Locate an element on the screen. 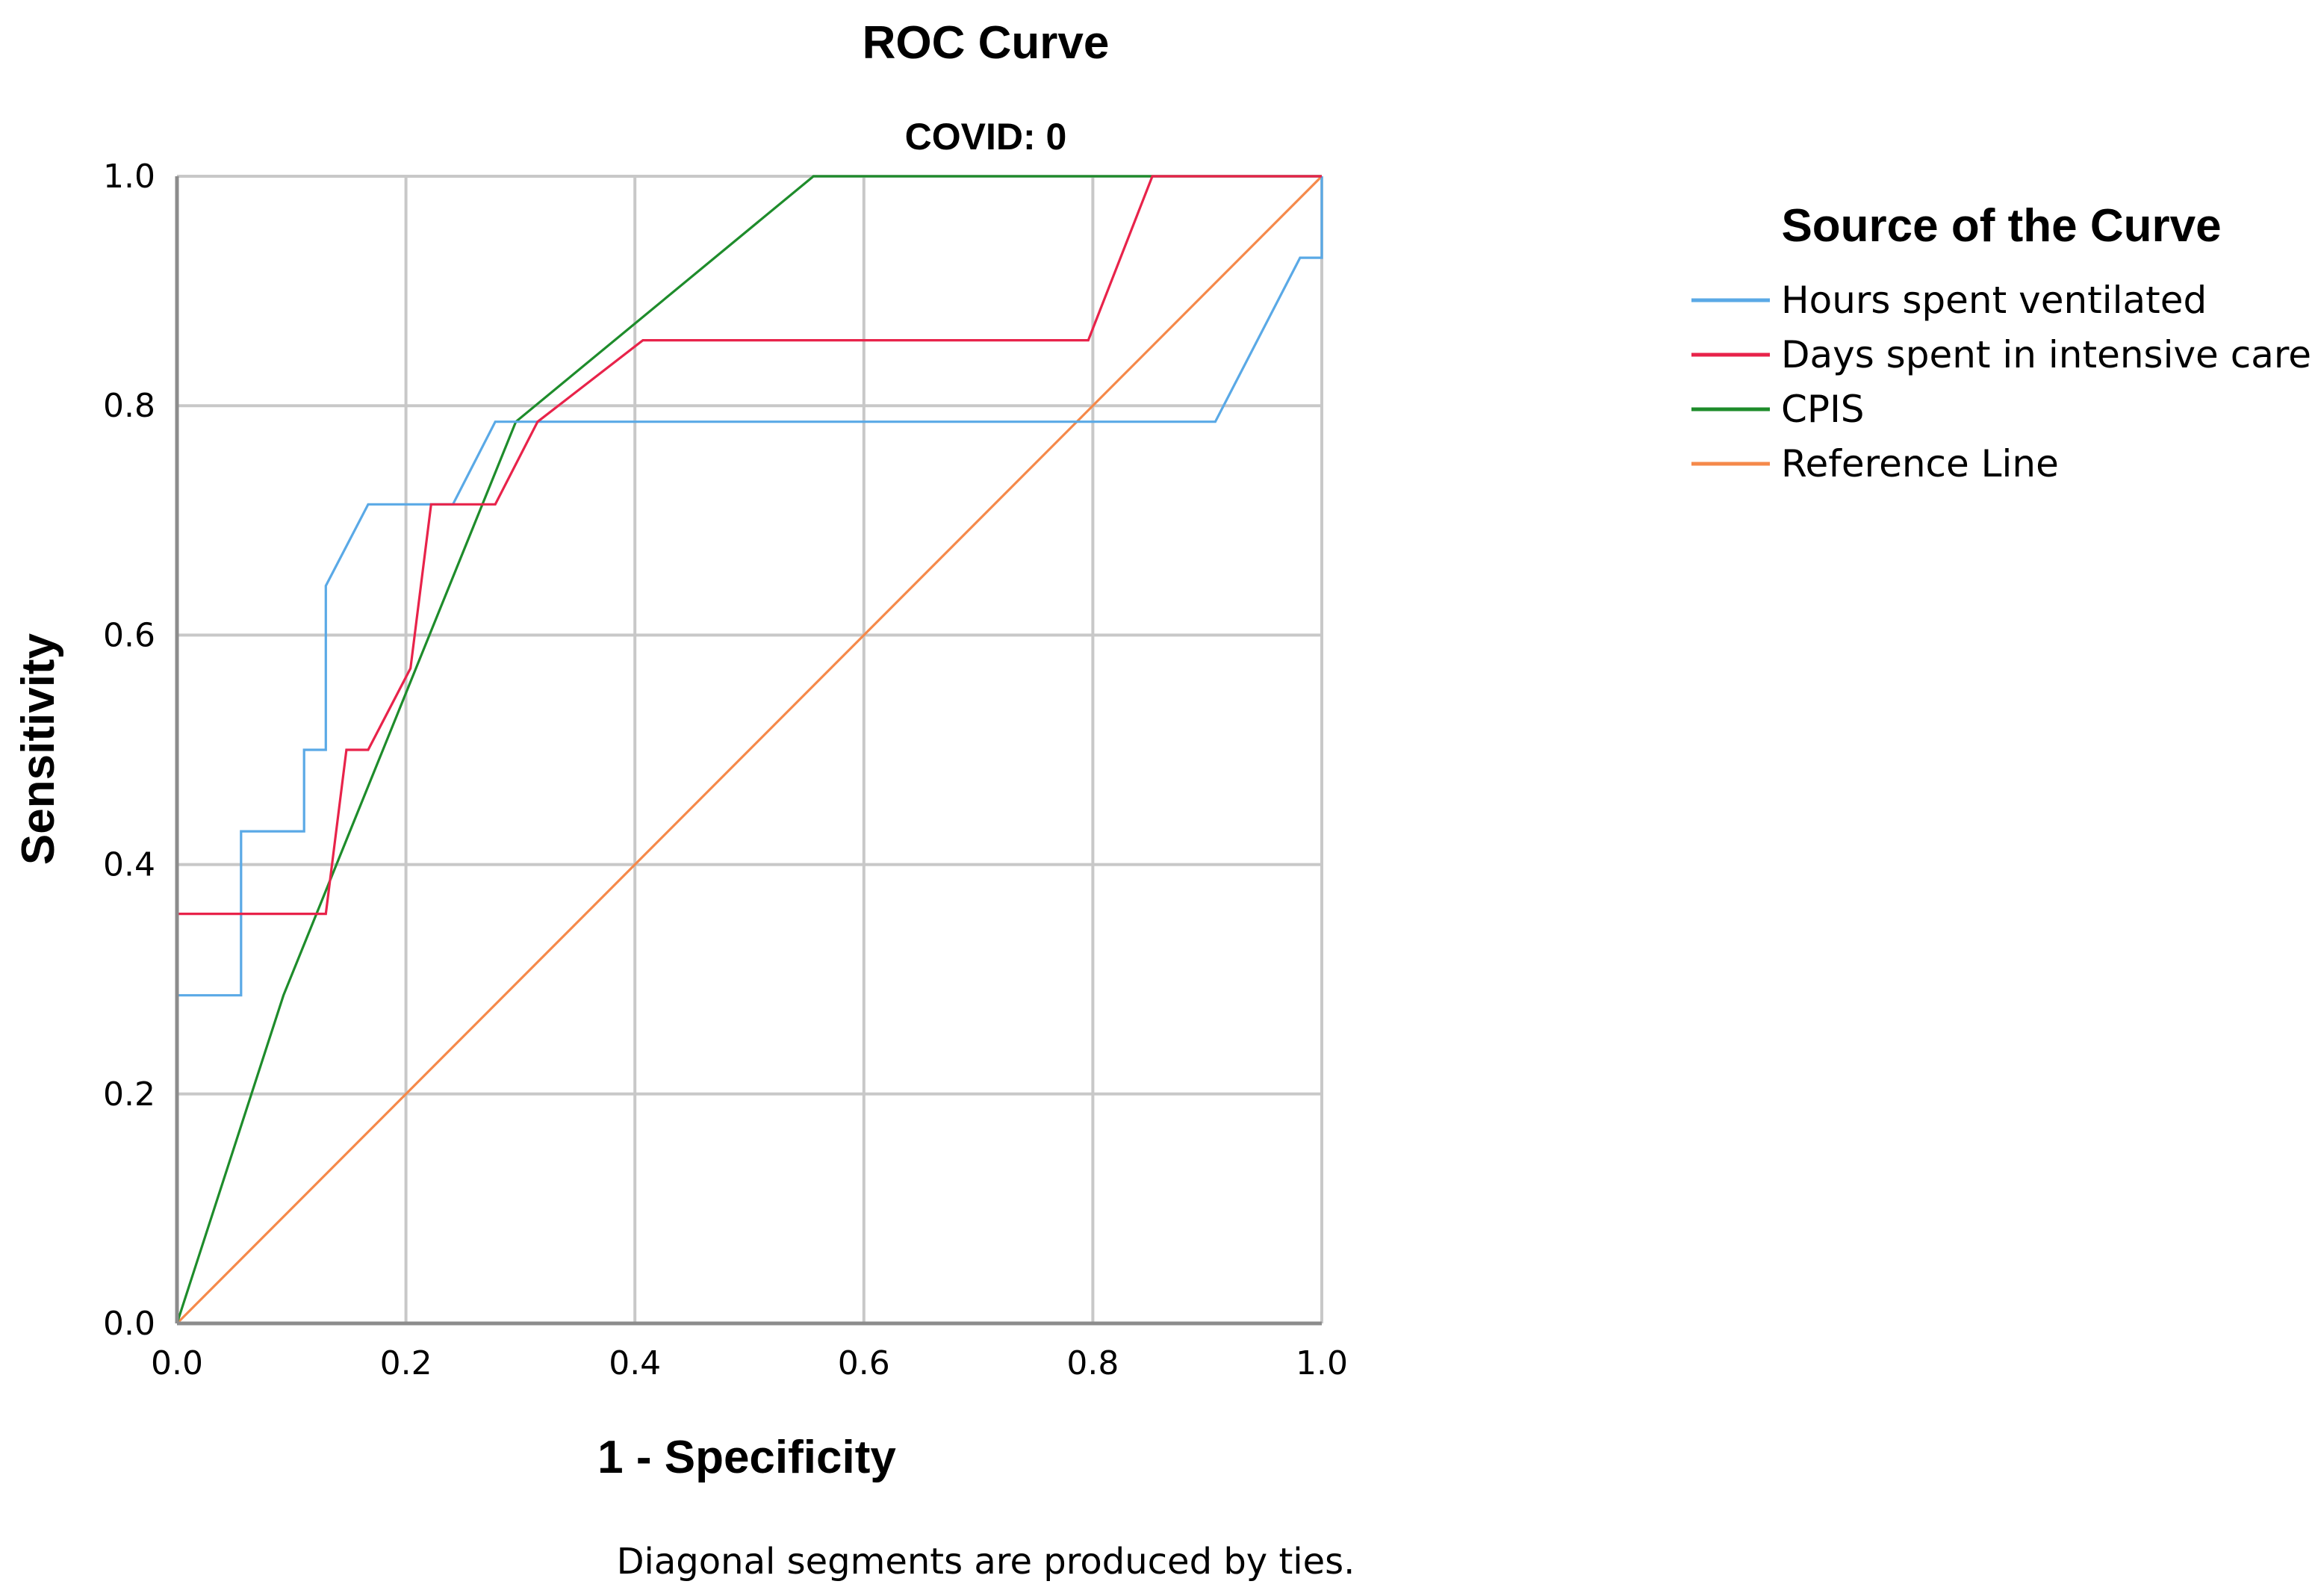 The width and height of the screenshot is (2315, 1596). y-axis-label: Sensitivity is located at coordinates (39, 749).